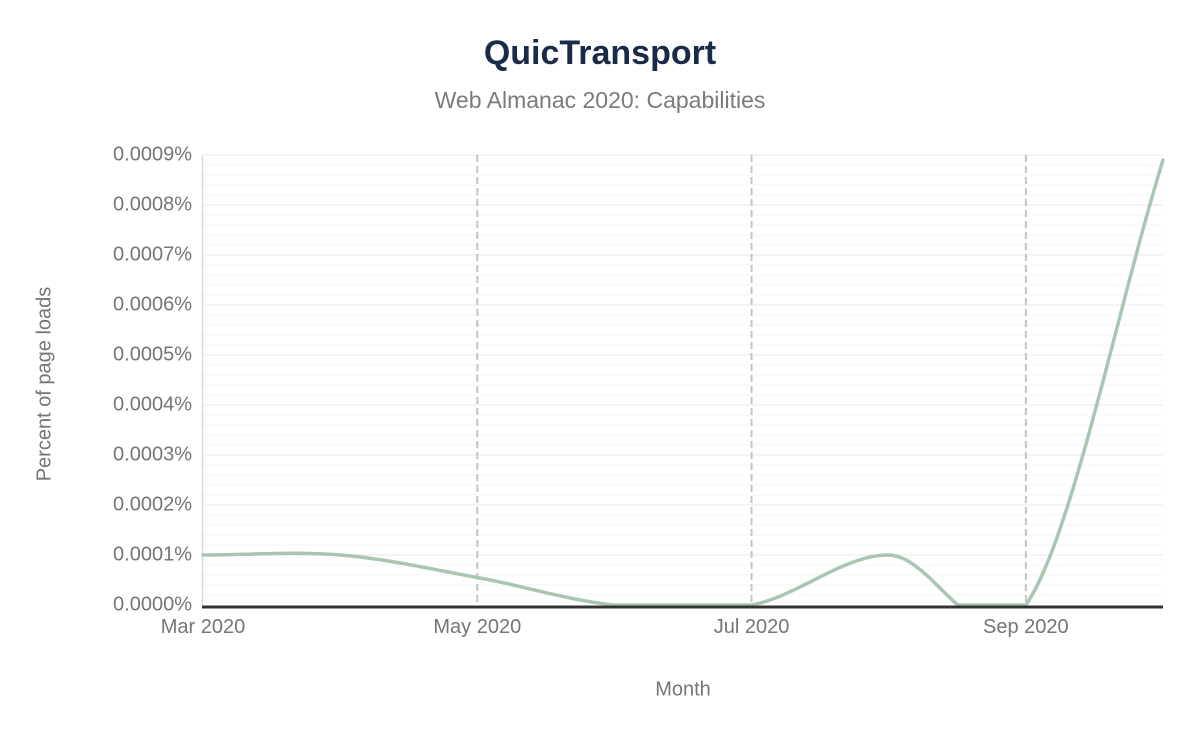 The height and width of the screenshot is (742, 1200). I want to click on x-tick-label-jul-2020: Jul 2020, so click(751, 627).